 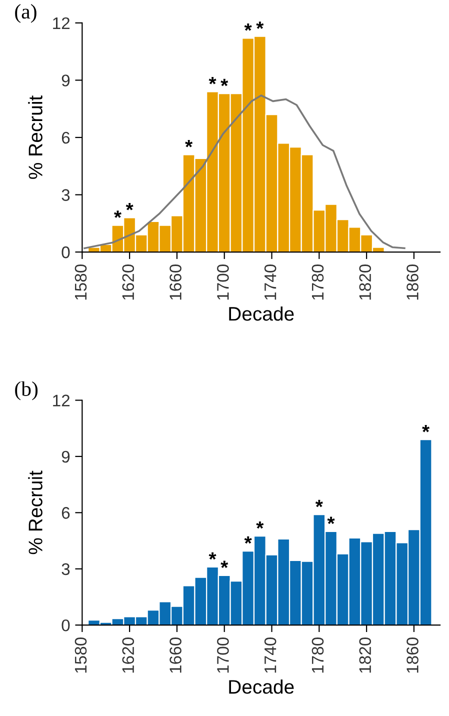 I want to click on chart-title: (a), so click(x=25, y=13).